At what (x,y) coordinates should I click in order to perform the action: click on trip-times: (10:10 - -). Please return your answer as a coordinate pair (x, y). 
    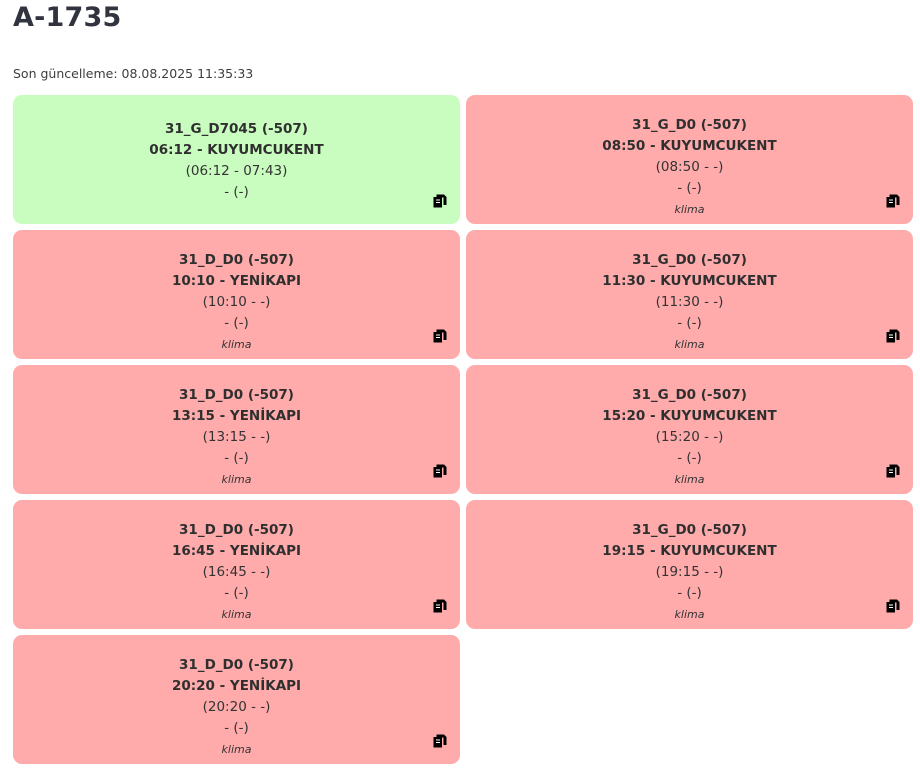
    Looking at the image, I should click on (236, 302).